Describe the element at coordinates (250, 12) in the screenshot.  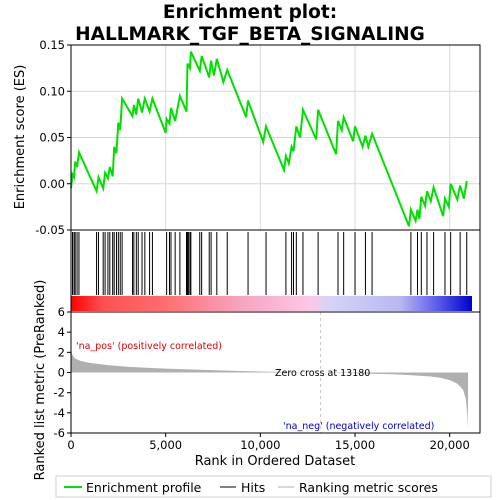
I see `title-line-1: Enrichment plot:` at that location.